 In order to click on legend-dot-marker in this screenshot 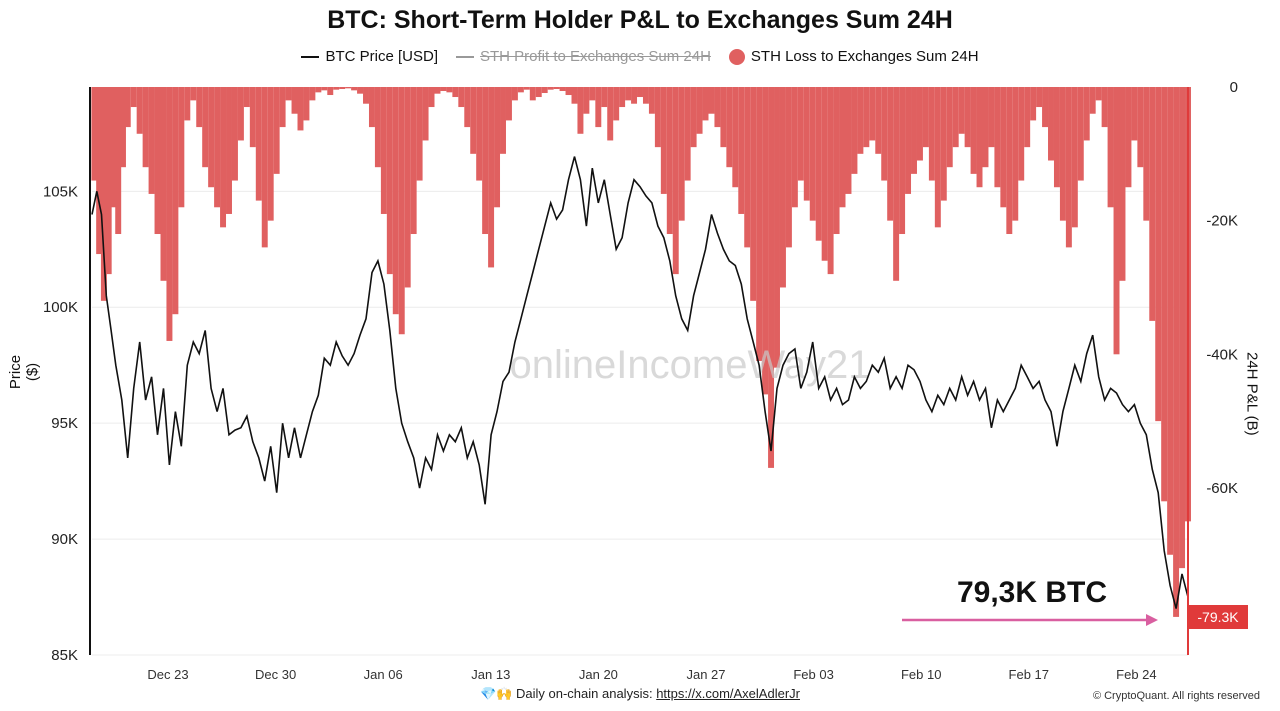, I will do `click(736, 56)`.